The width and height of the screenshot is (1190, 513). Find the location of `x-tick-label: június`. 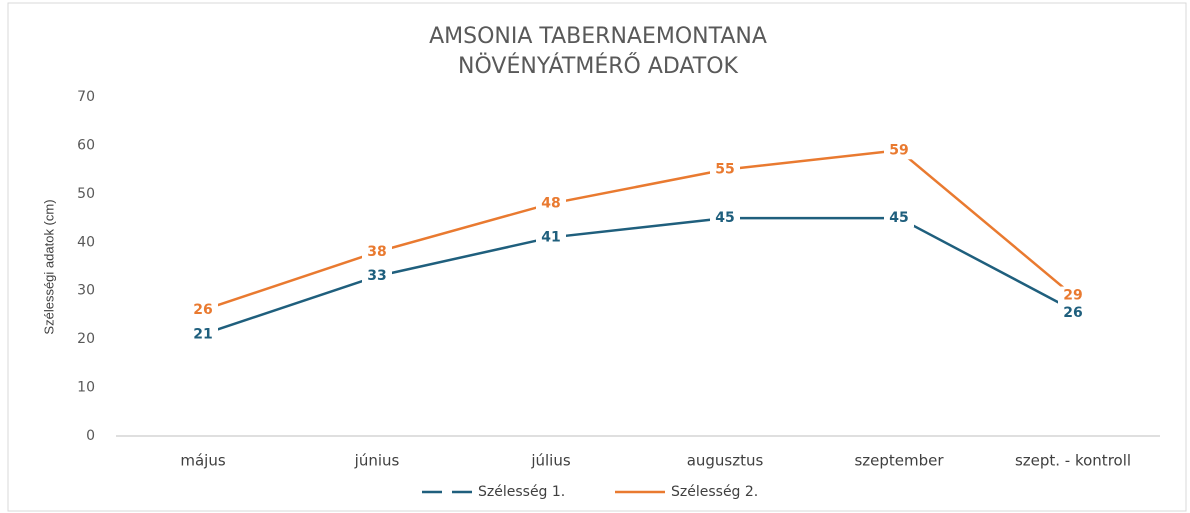

x-tick-label: június is located at coordinates (377, 461).